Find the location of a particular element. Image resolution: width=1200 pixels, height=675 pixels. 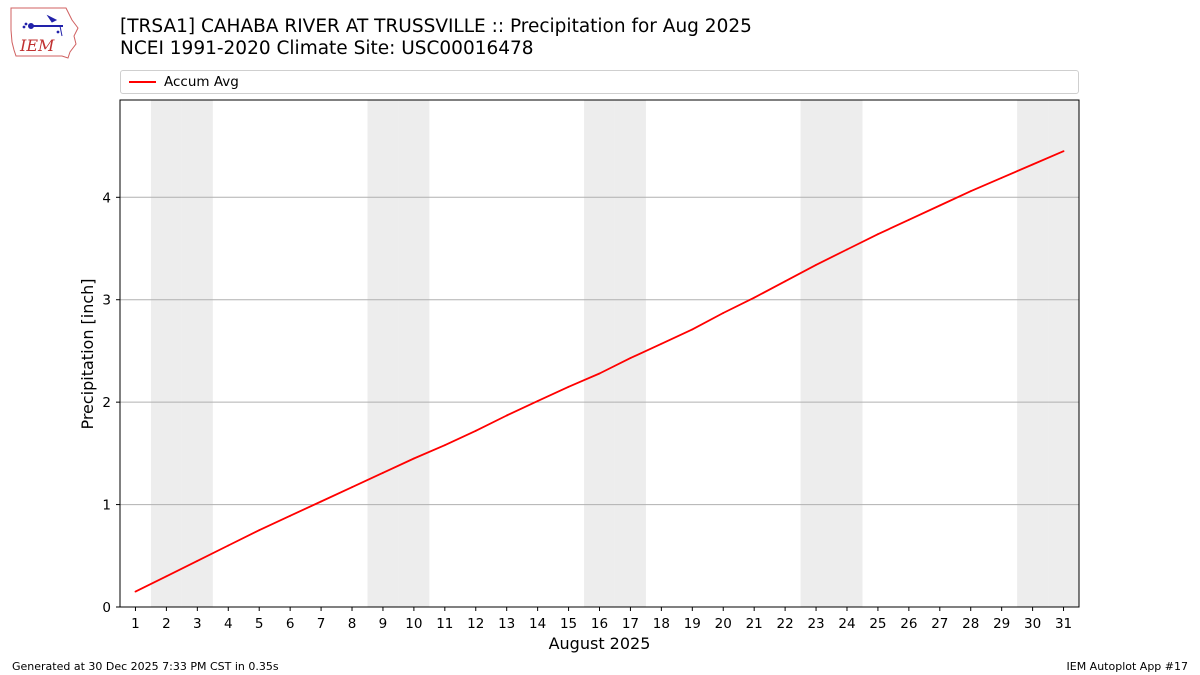

x-tick-label: 4 is located at coordinates (228, 624).